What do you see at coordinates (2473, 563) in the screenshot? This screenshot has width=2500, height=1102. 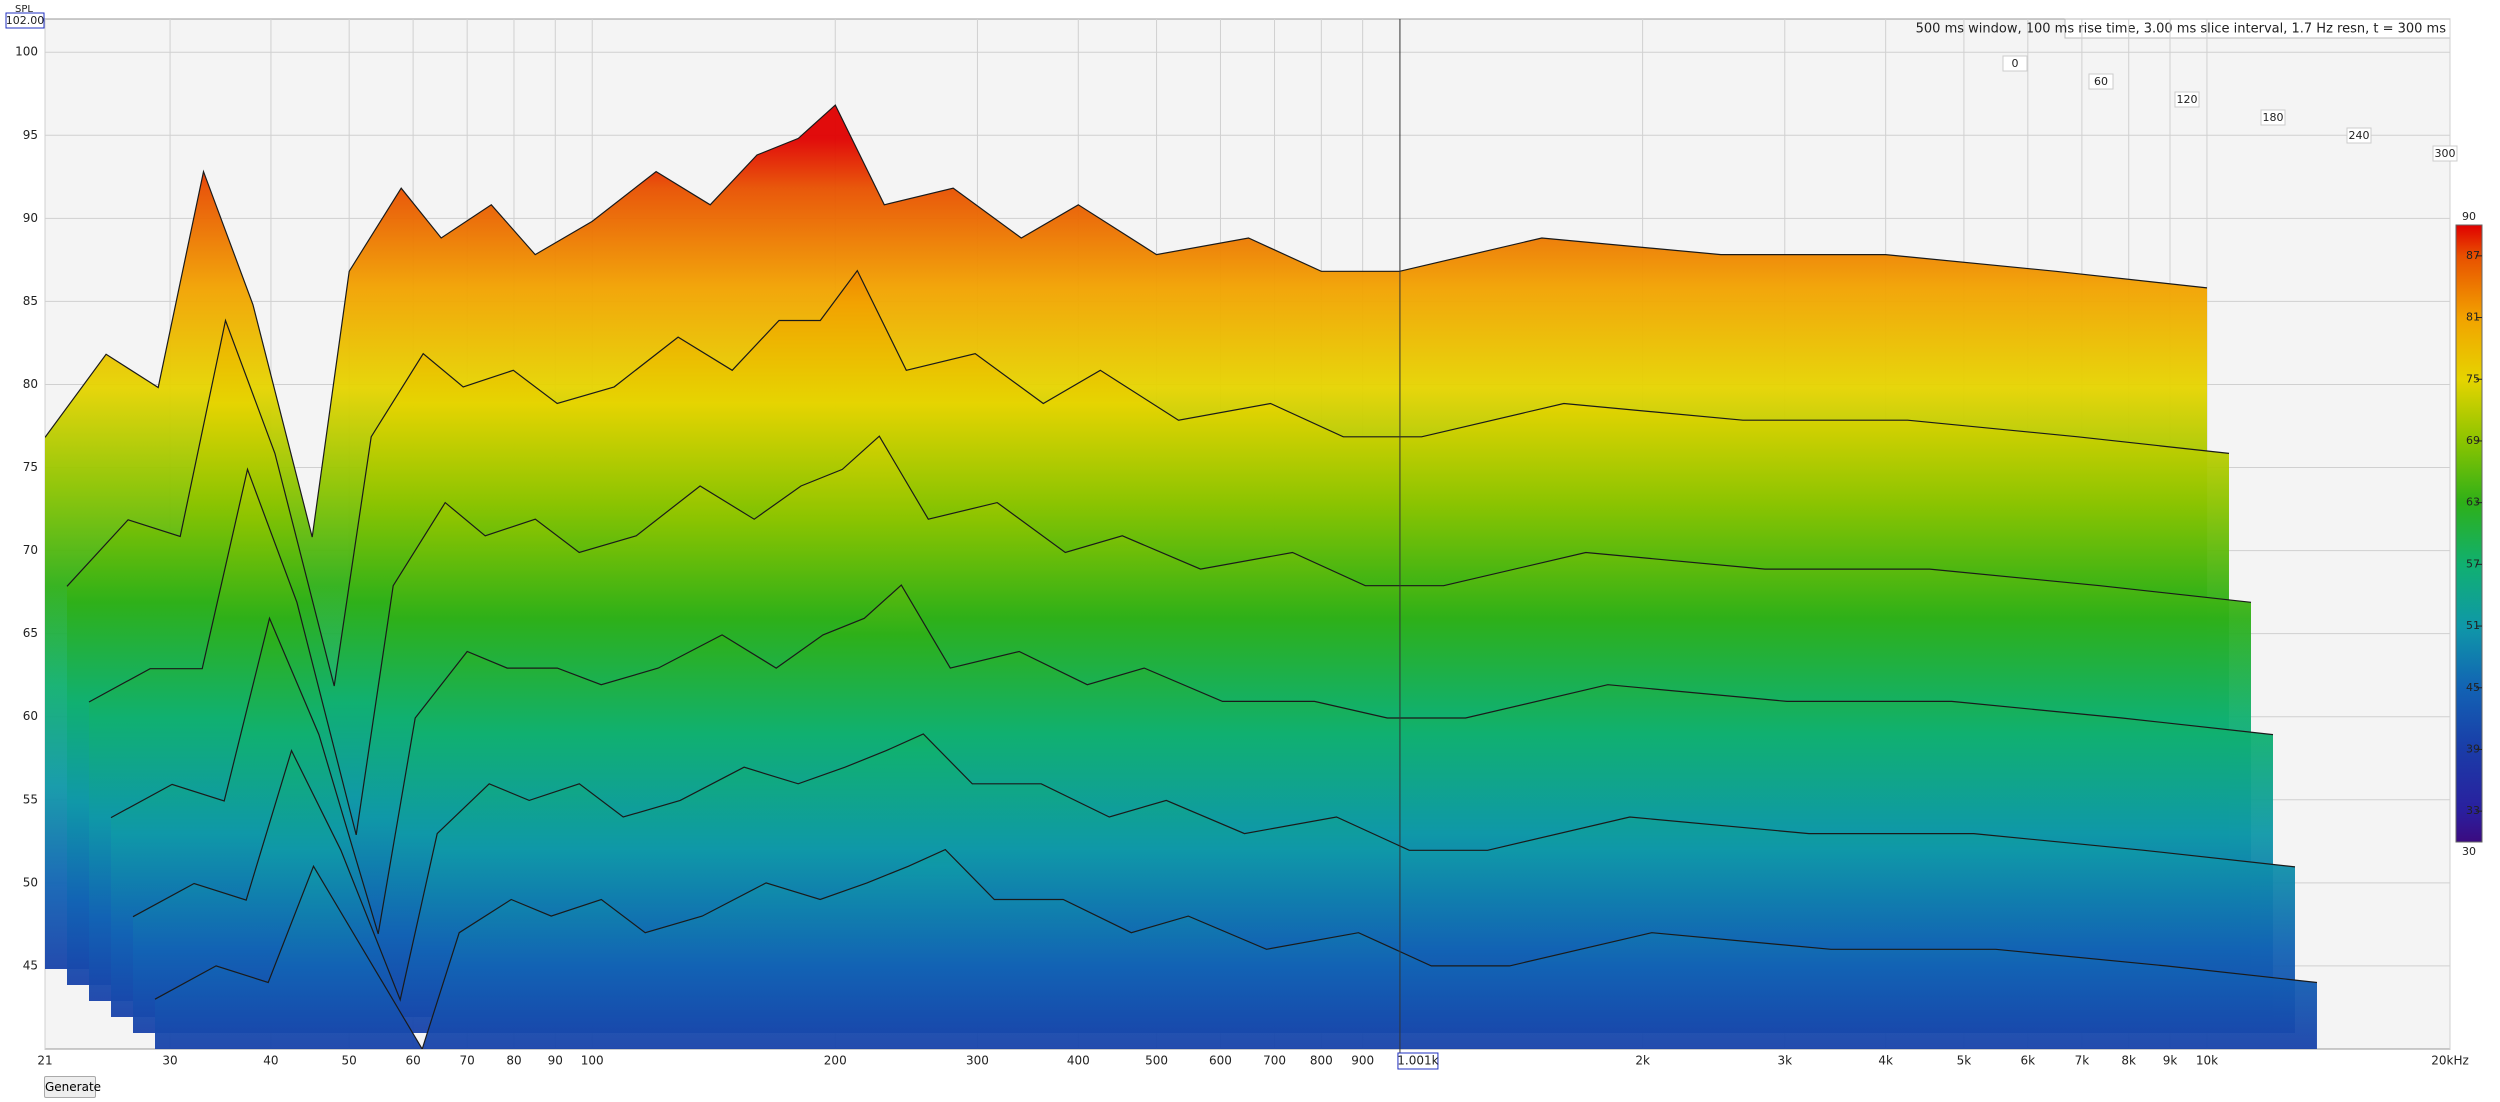 I see `colorbar-label: 57` at bounding box center [2473, 563].